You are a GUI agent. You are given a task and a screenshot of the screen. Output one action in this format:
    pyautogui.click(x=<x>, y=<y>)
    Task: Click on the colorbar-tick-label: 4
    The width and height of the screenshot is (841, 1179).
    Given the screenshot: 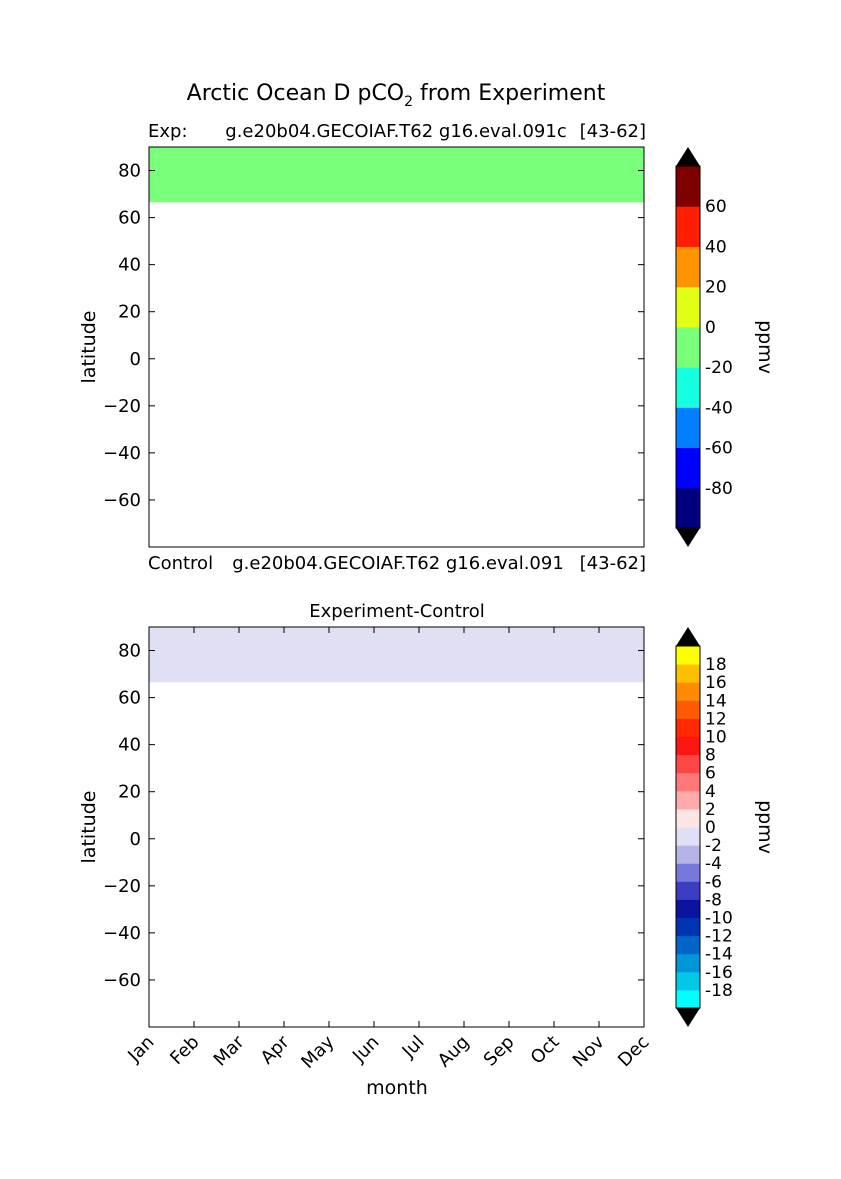 What is the action you would take?
    pyautogui.click(x=710, y=792)
    